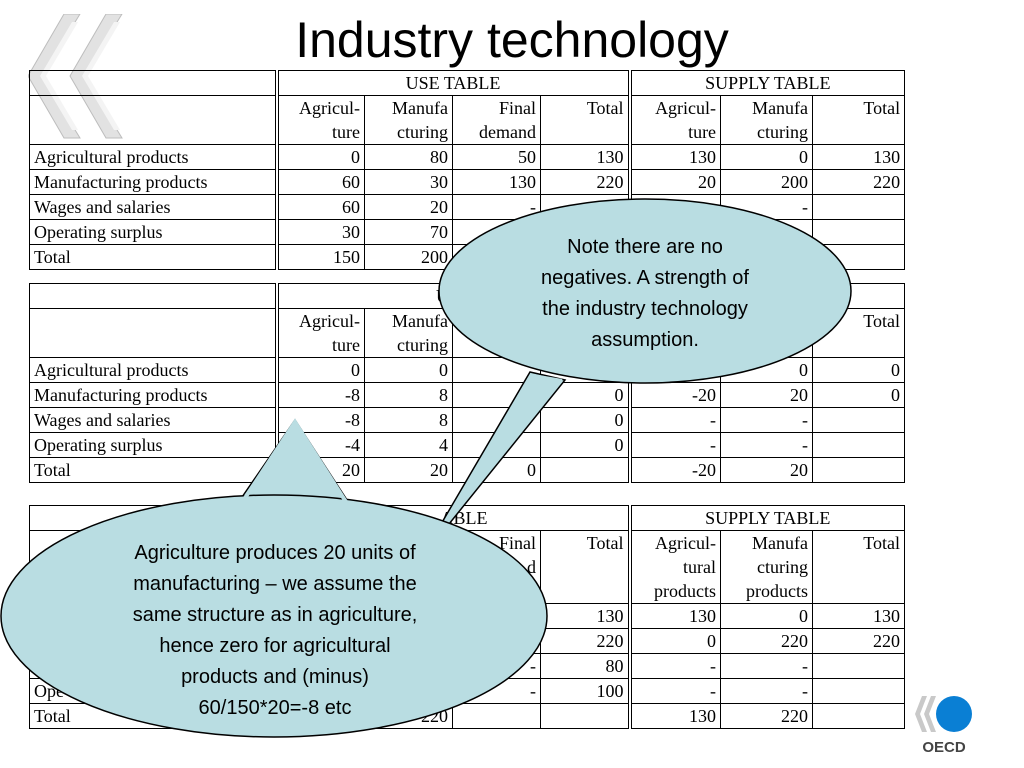  What do you see at coordinates (674, 470) in the screenshot?
I see `table-cell: -20` at bounding box center [674, 470].